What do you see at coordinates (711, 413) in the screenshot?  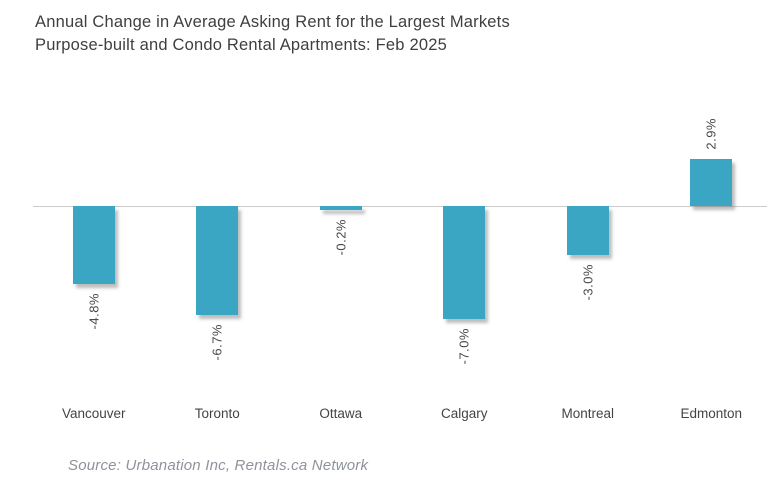 I see `category-label-edmonton: Edmonton` at bounding box center [711, 413].